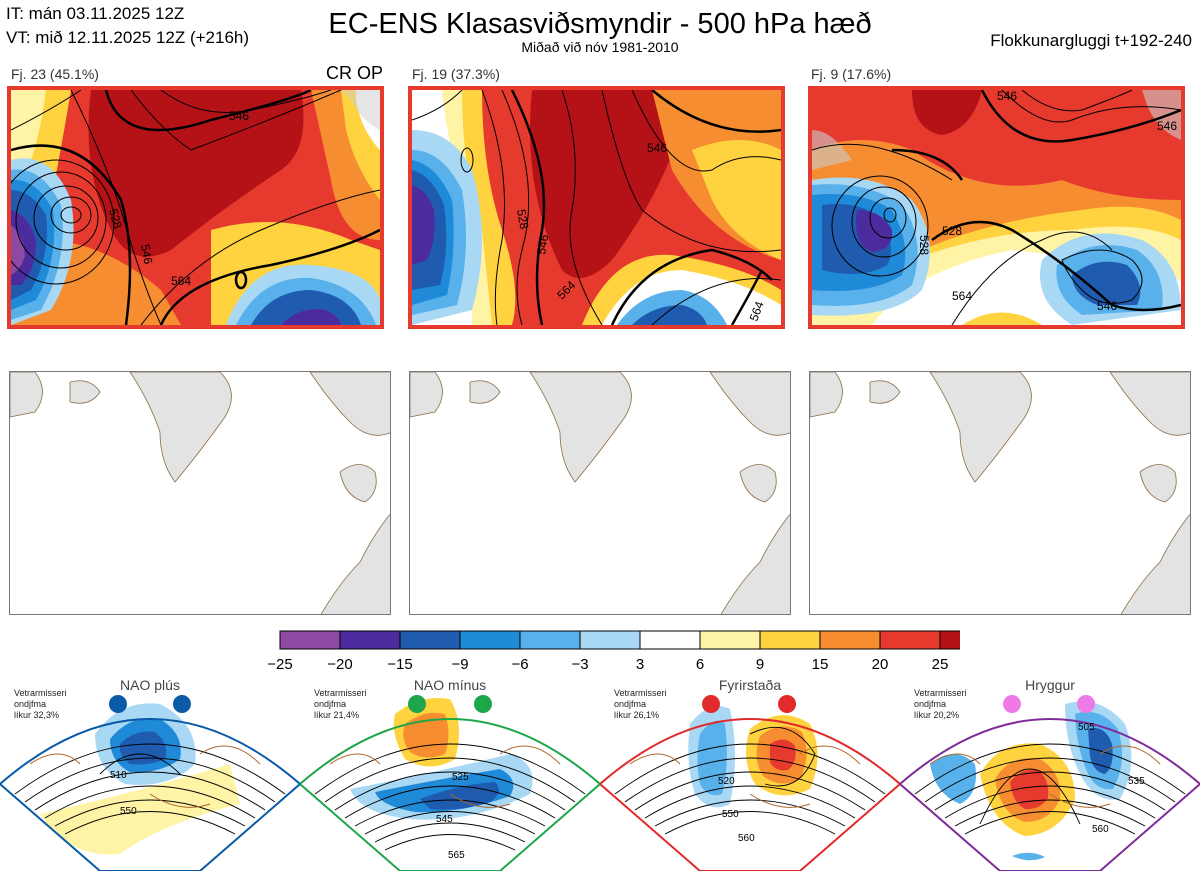 The height and width of the screenshot is (876, 1200). I want to click on contour-label: 505, so click(1086, 727).